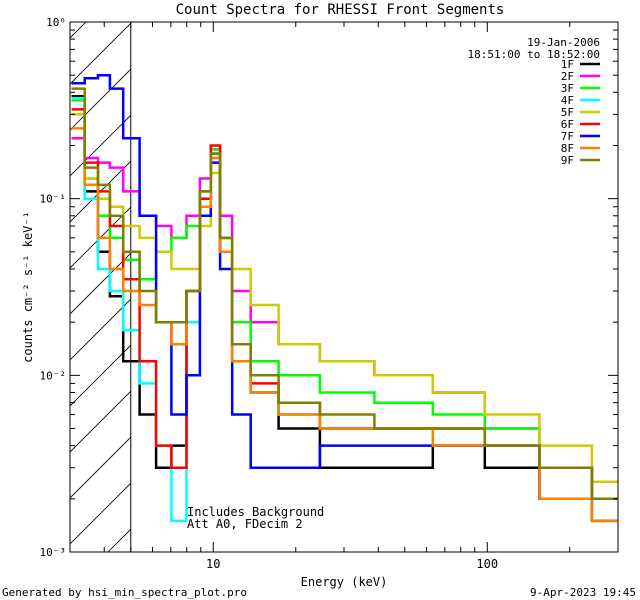  Describe the element at coordinates (53, 552) in the screenshot. I see `y-tick-label: 10⁻³` at that location.